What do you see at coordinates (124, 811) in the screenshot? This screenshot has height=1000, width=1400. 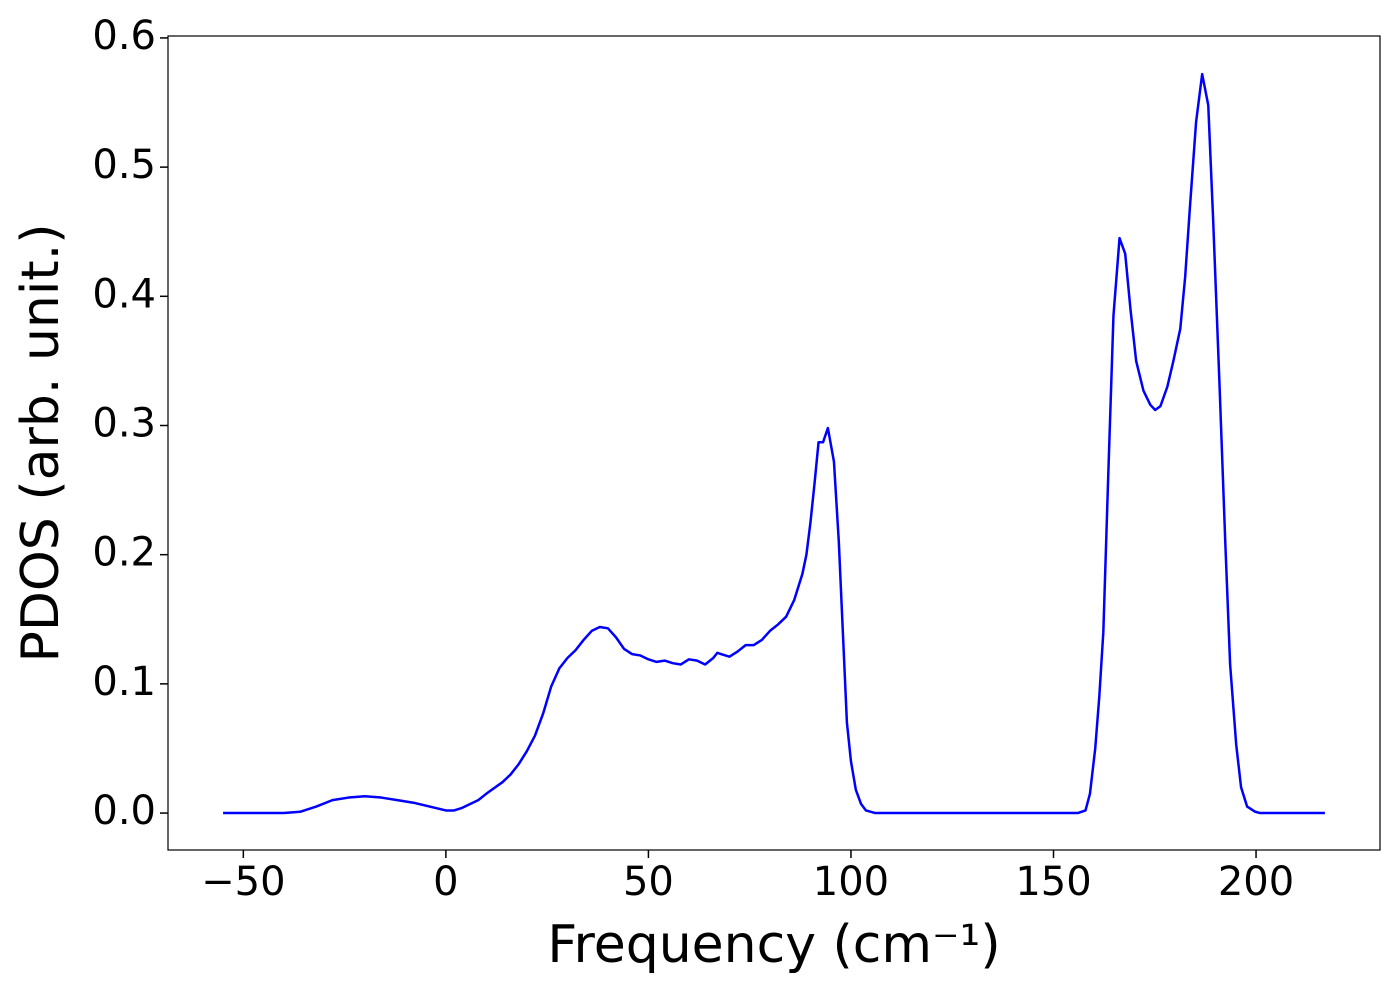 I see `y-tick-label: 0.0` at bounding box center [124, 811].